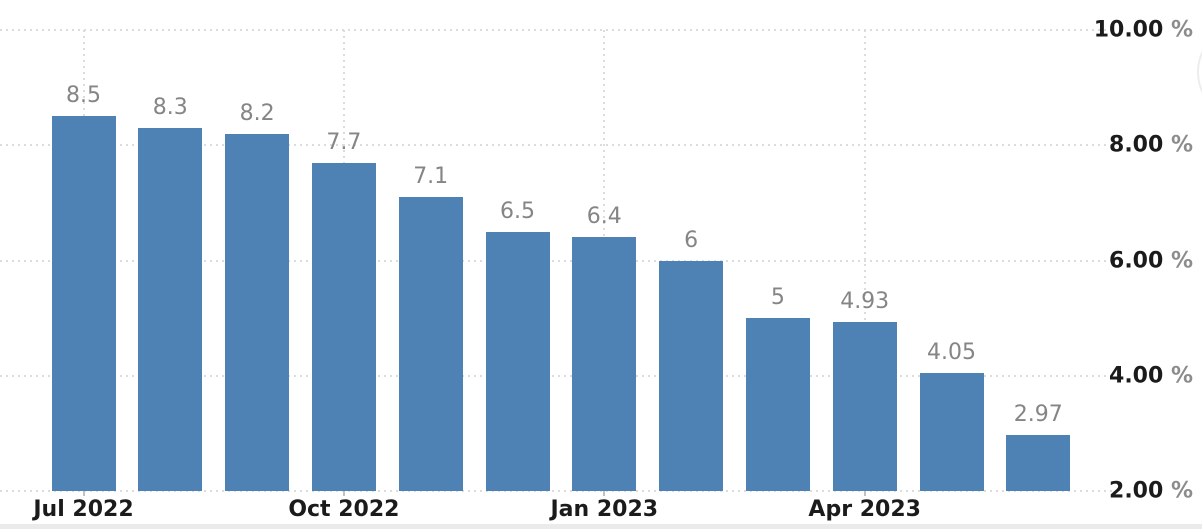 The height and width of the screenshot is (529, 1202). I want to click on vertical-gridline, so click(864, 260).